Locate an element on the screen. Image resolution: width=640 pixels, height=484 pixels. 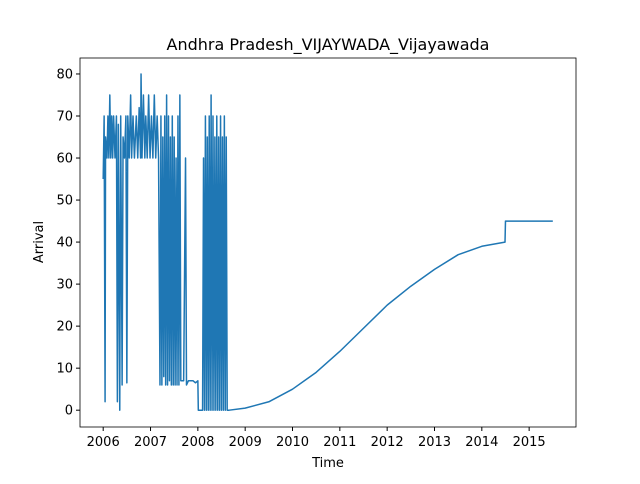
y-tick-label: 40 is located at coordinates (64, 243).